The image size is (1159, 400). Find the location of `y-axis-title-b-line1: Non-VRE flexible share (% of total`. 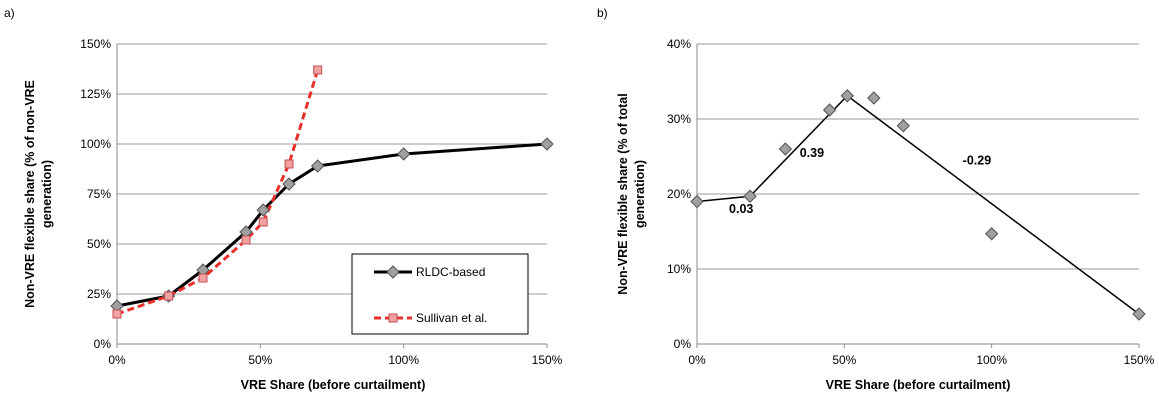

y-axis-title-b-line1: Non-VRE flexible share (% of total is located at coordinates (623, 193).